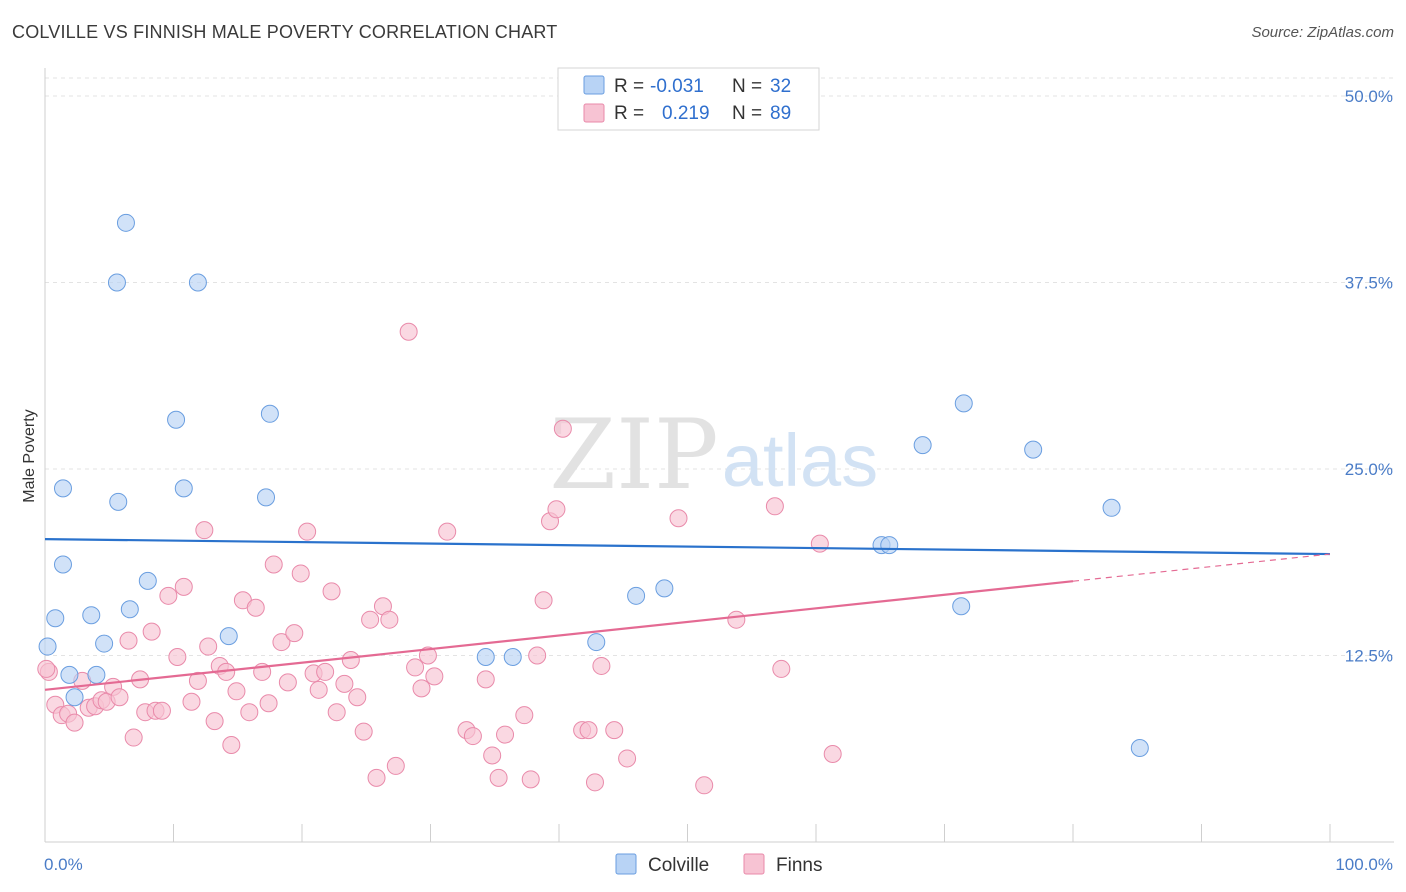 This screenshot has width=1406, height=892. I want to click on legend-item-finns: Finns, so click(799, 865).